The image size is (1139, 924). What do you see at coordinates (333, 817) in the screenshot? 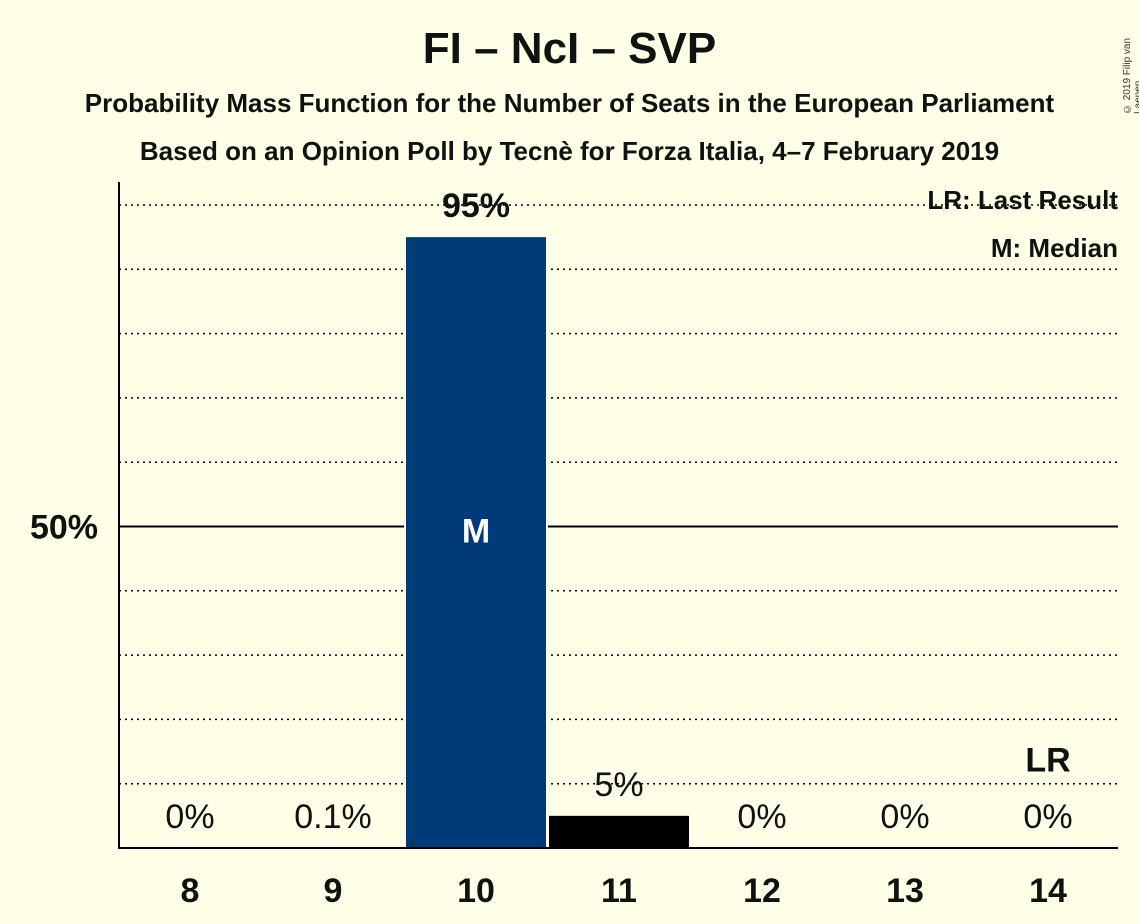
I see `data-label: 0.1%` at bounding box center [333, 817].